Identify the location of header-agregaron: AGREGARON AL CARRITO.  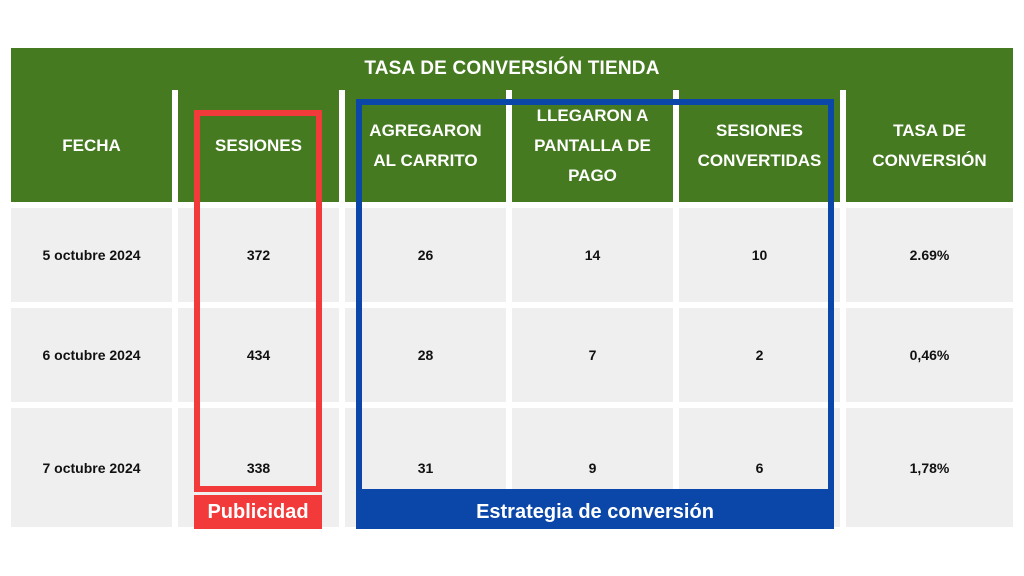
(425, 146).